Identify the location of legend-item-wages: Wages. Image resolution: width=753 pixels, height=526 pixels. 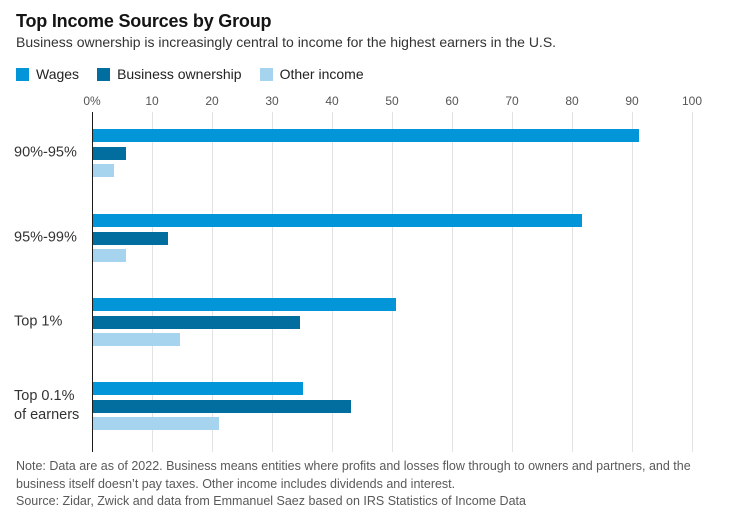
(47, 74).